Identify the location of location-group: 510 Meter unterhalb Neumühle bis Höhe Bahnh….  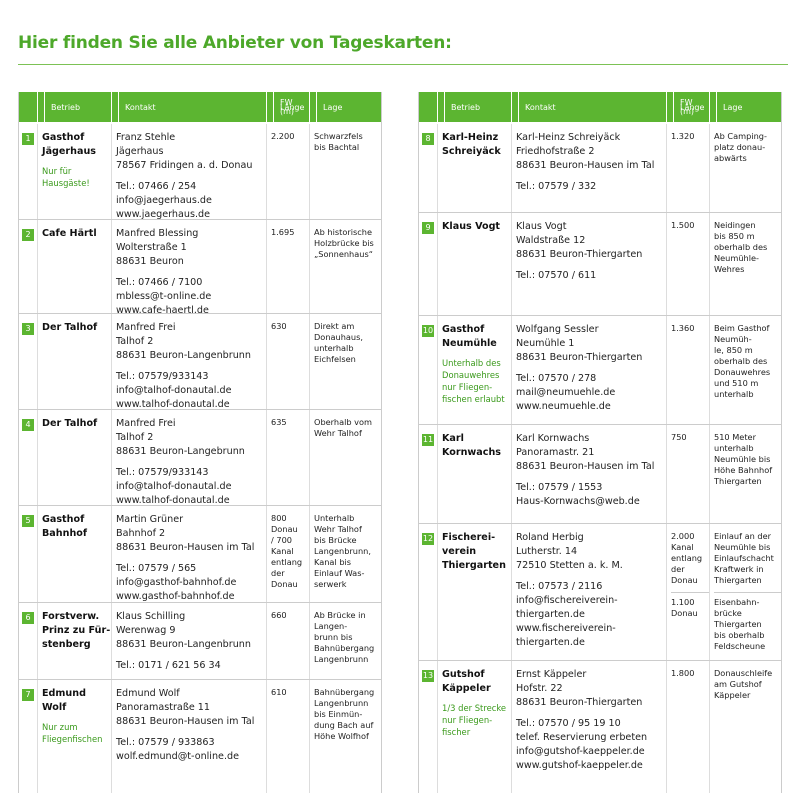
(747, 459).